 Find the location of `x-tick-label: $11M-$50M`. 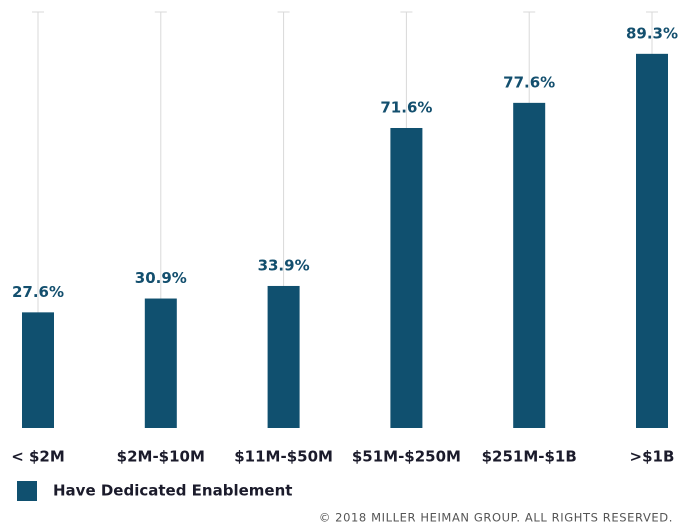

x-tick-label: $11M-$50M is located at coordinates (283, 457).